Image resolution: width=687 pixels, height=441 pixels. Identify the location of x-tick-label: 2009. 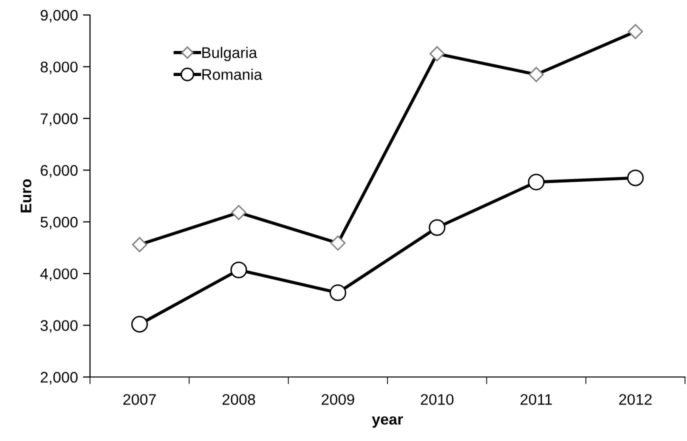
(338, 399).